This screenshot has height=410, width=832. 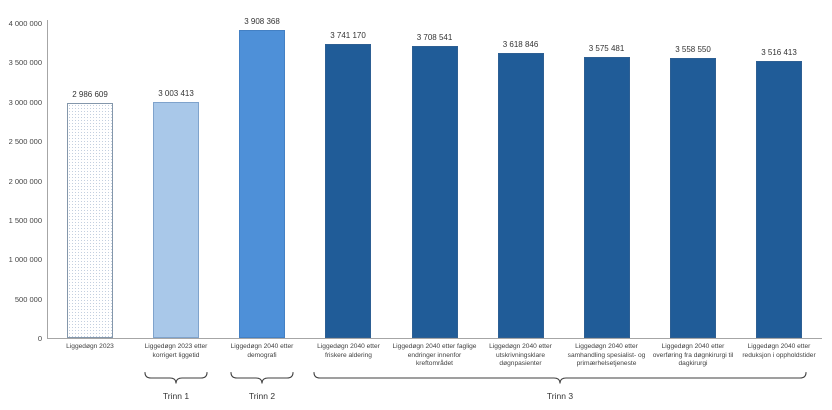 I want to click on bar-reduksjon-oppholdstider, so click(x=779, y=199).